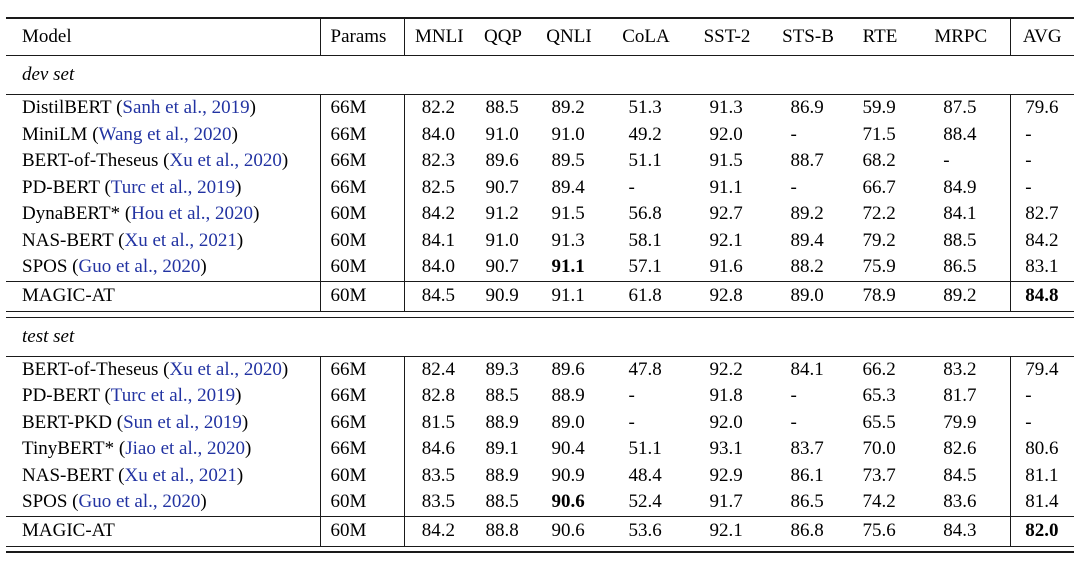 The height and width of the screenshot is (574, 1080). I want to click on score-cell-mrpc: 79.9, so click(961, 422).